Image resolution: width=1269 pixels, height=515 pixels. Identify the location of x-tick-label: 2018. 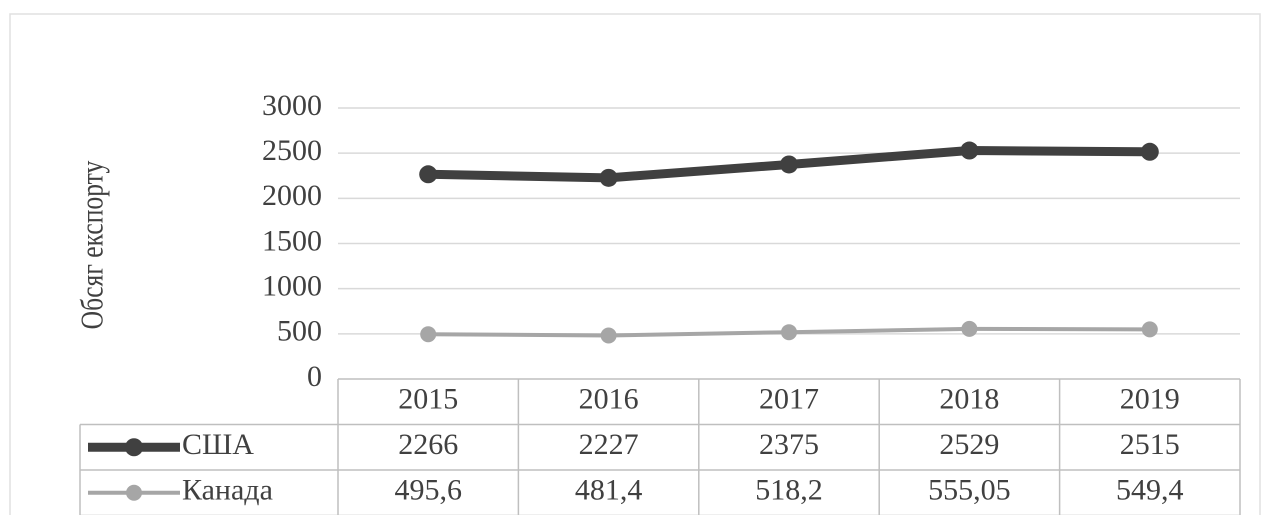
(969, 399).